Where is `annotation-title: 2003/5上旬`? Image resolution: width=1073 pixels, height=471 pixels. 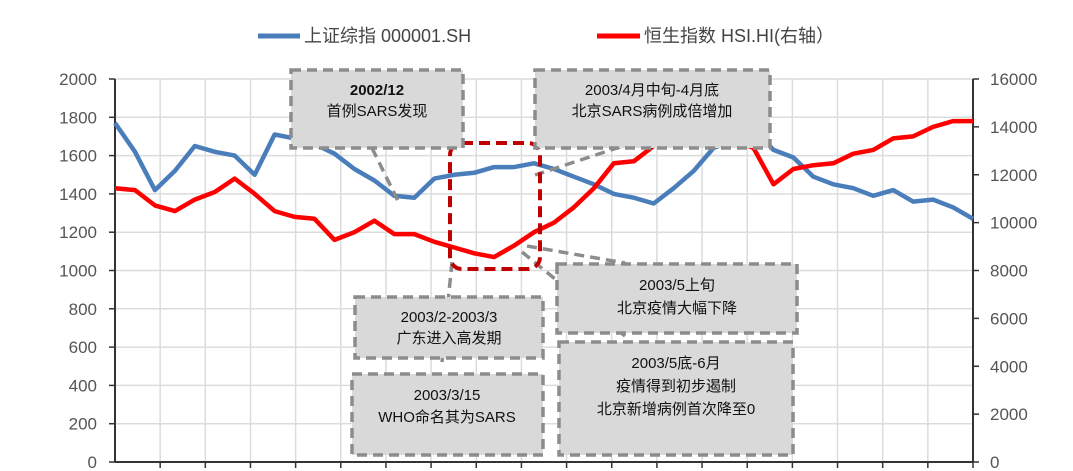 annotation-title: 2003/5上旬 is located at coordinates (677, 285).